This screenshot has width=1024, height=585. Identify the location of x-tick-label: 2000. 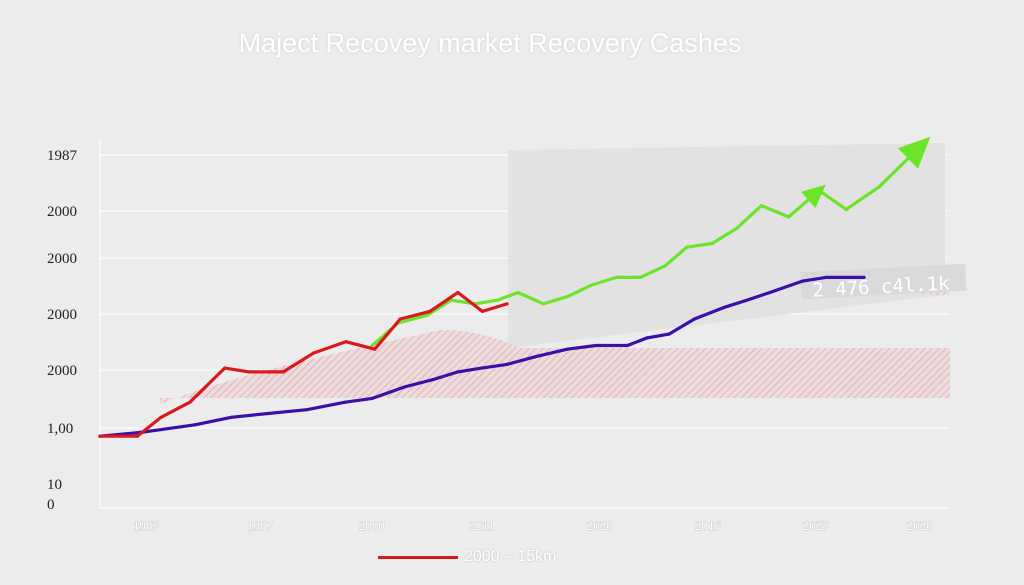
(372, 525).